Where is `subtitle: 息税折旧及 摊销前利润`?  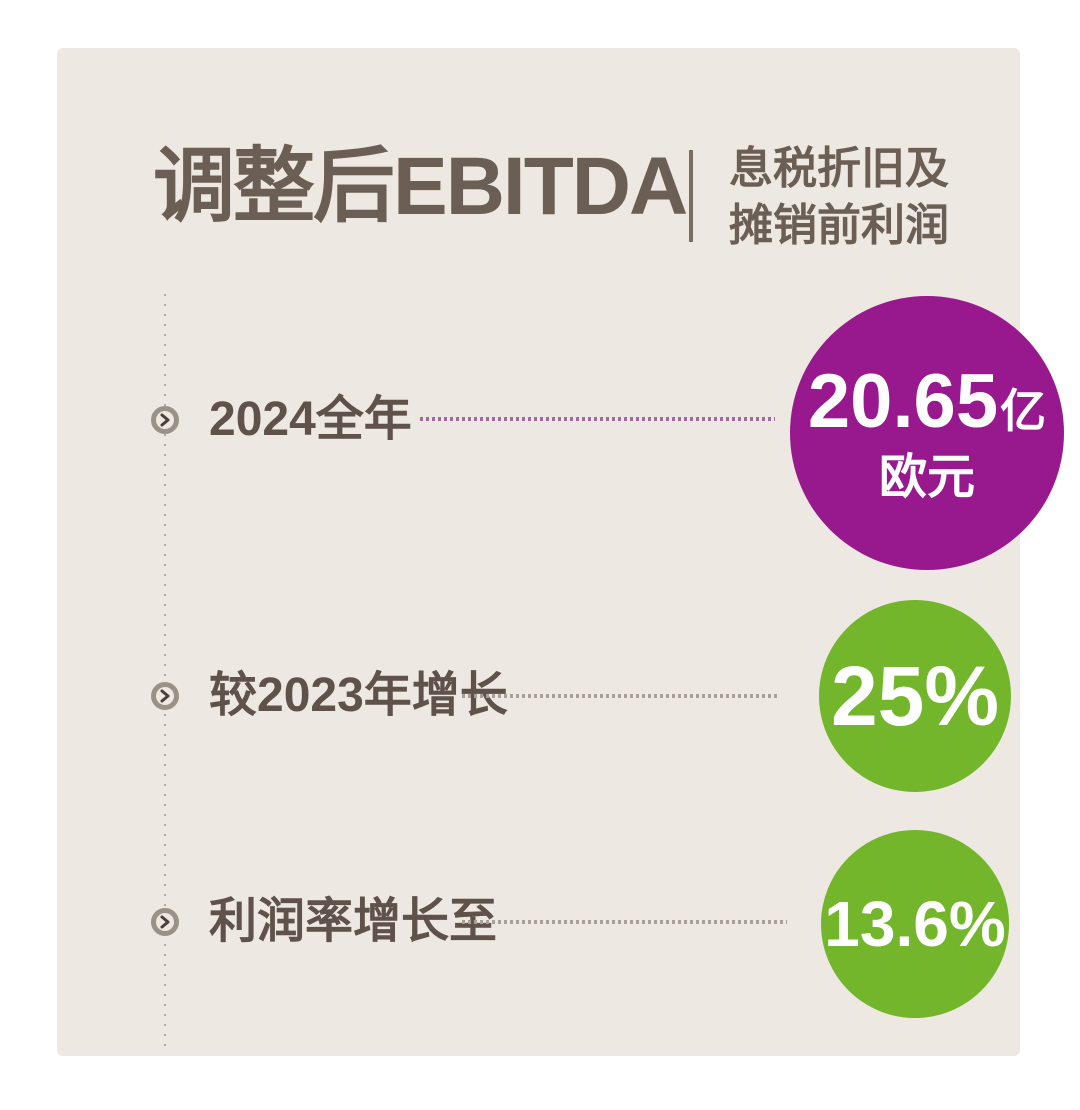 subtitle: 息税折旧及 摊销前利润 is located at coordinates (839, 197).